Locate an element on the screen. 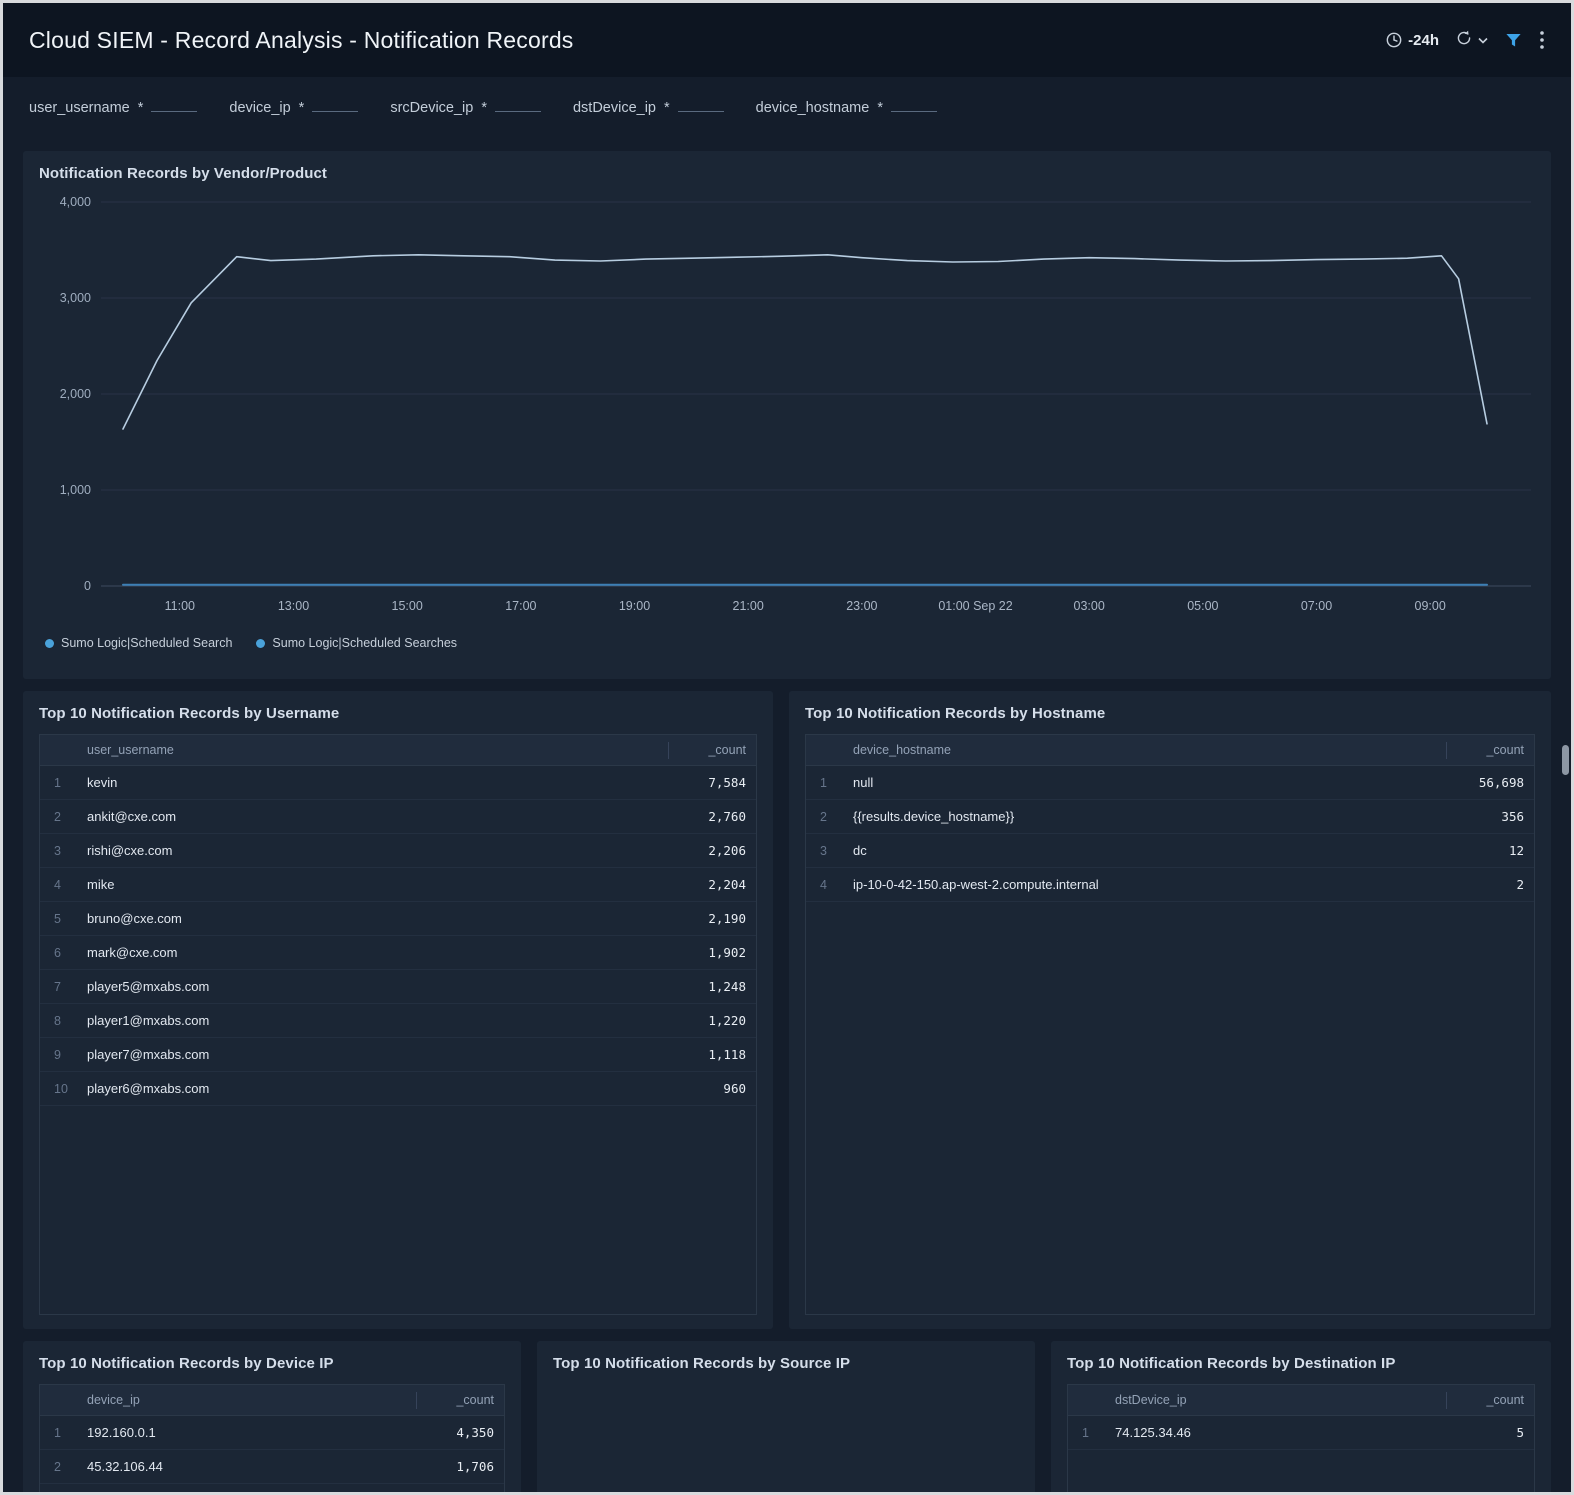 This screenshot has width=1574, height=1495. filter-input-device_ip is located at coordinates (335, 102).